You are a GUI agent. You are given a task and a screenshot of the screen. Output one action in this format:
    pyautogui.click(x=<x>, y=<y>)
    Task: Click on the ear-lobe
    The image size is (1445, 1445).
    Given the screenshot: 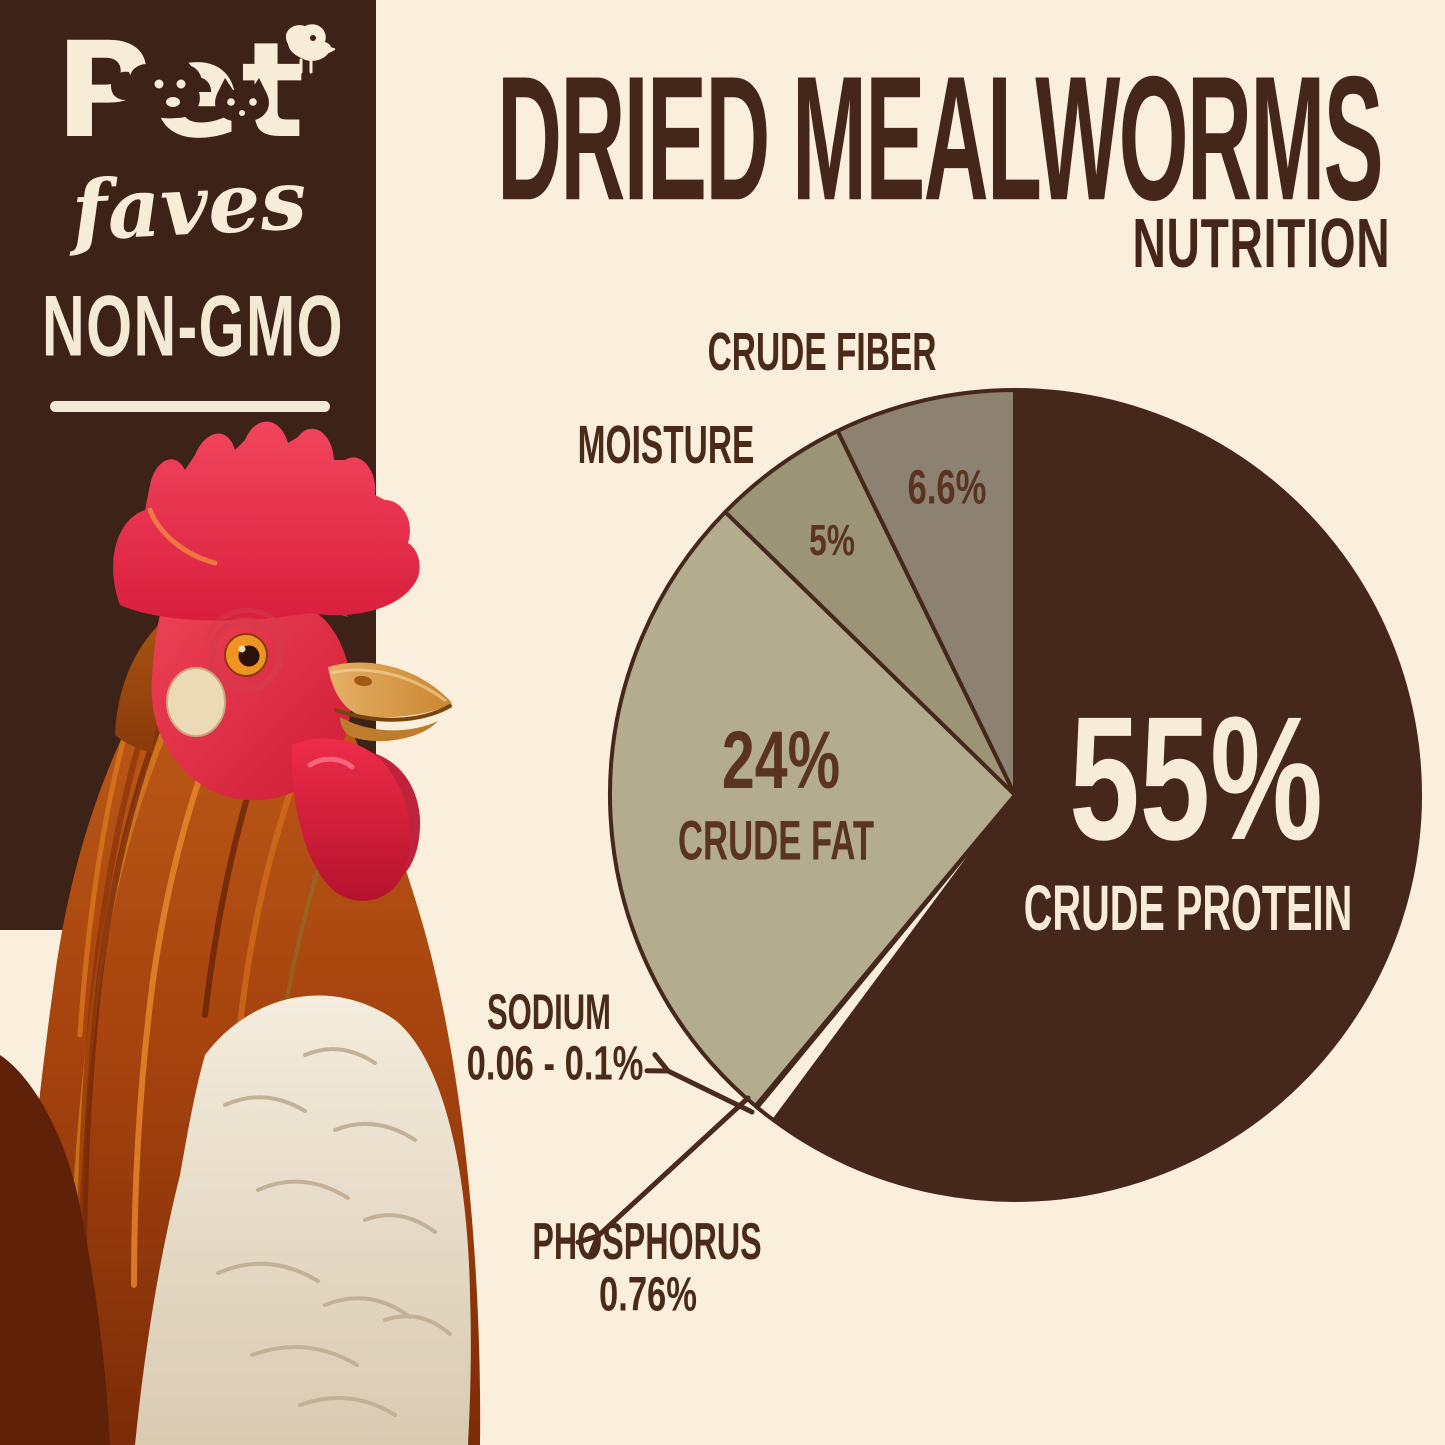 What is the action you would take?
    pyautogui.click(x=196, y=702)
    